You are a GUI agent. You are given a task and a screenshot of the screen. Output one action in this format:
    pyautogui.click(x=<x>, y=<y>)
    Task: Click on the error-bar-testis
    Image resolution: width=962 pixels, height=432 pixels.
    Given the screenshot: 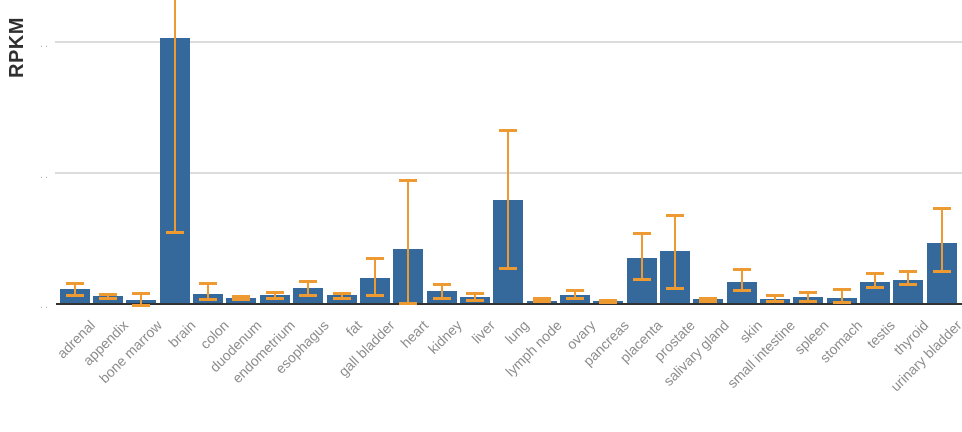 What is the action you would take?
    pyautogui.click(x=875, y=279)
    